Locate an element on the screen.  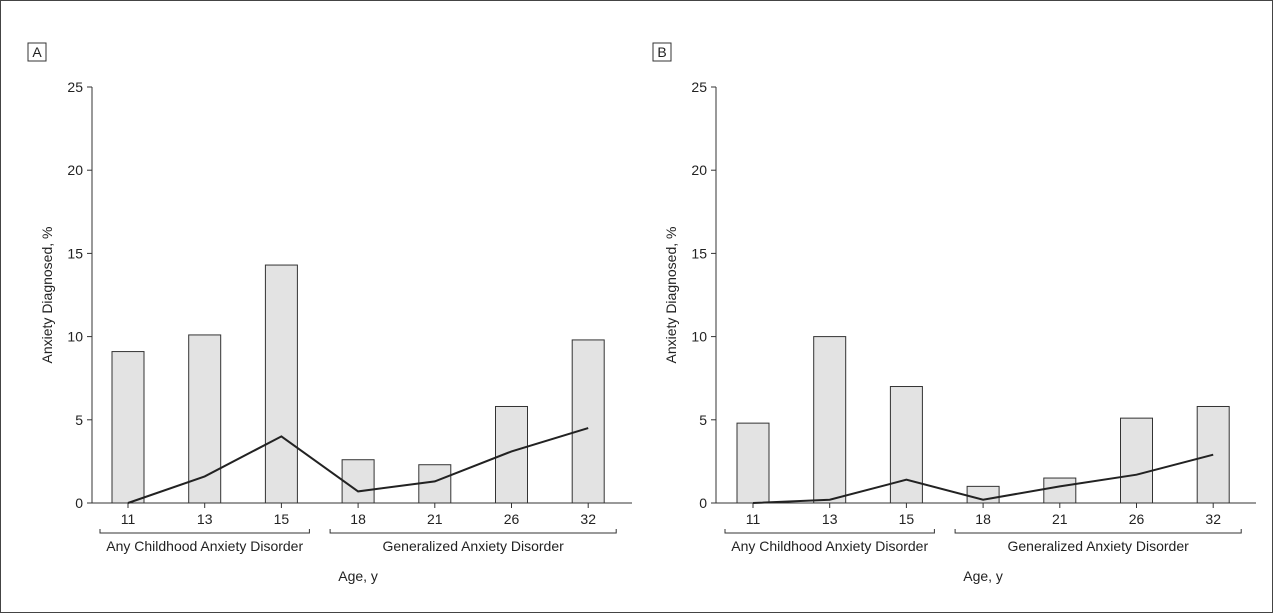
panel-label: B is located at coordinates (661, 52).